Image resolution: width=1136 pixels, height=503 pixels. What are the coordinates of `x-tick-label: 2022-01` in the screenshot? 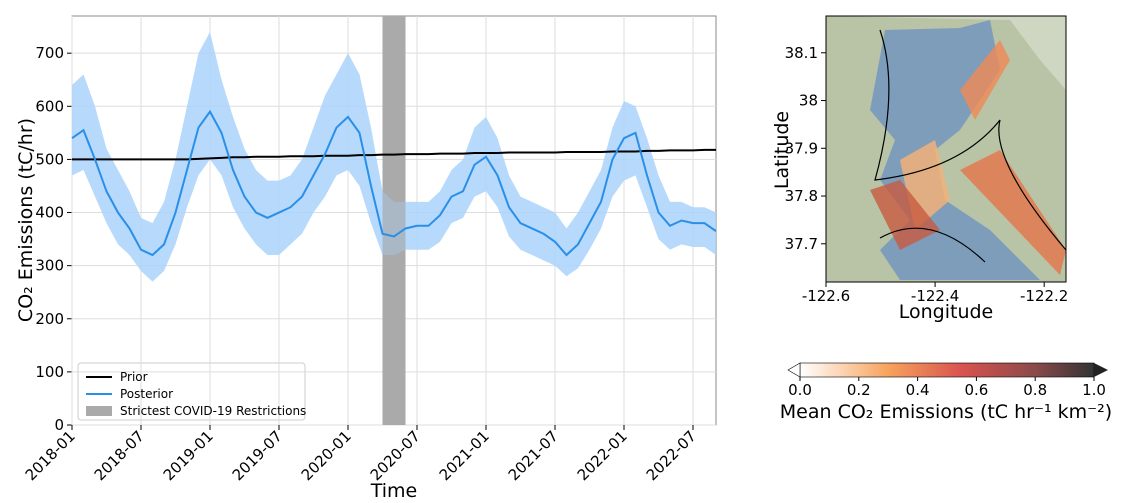 It's located at (602, 455).